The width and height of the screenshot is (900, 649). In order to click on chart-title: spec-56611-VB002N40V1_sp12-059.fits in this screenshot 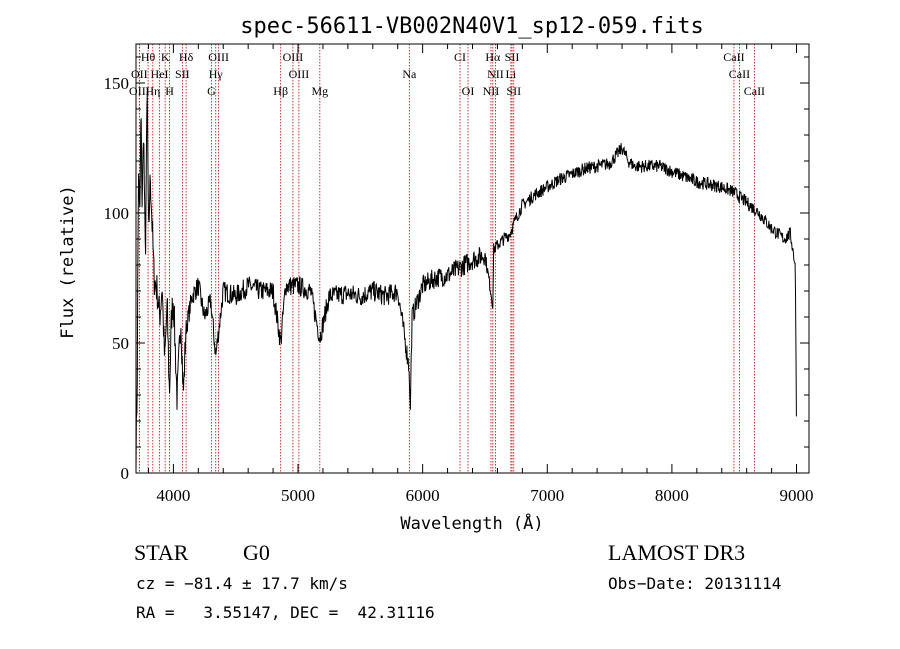, I will do `click(472, 26)`.